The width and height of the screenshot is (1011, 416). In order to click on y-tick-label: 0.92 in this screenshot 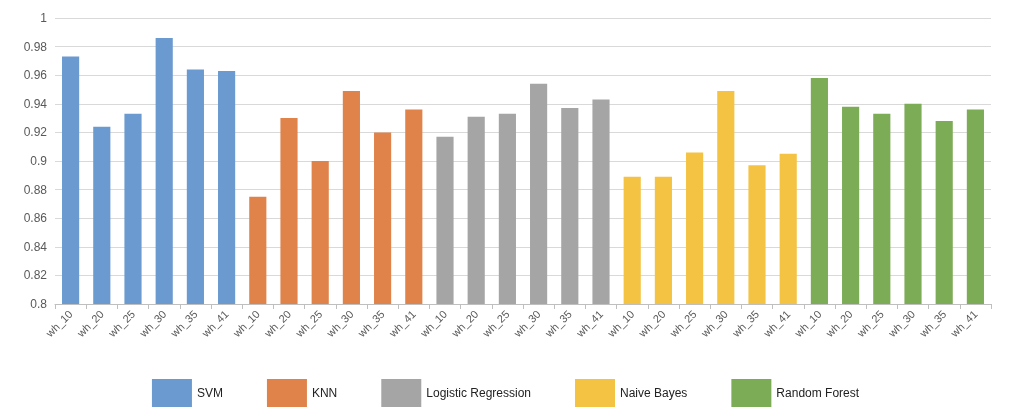, I will do `click(35, 132)`.